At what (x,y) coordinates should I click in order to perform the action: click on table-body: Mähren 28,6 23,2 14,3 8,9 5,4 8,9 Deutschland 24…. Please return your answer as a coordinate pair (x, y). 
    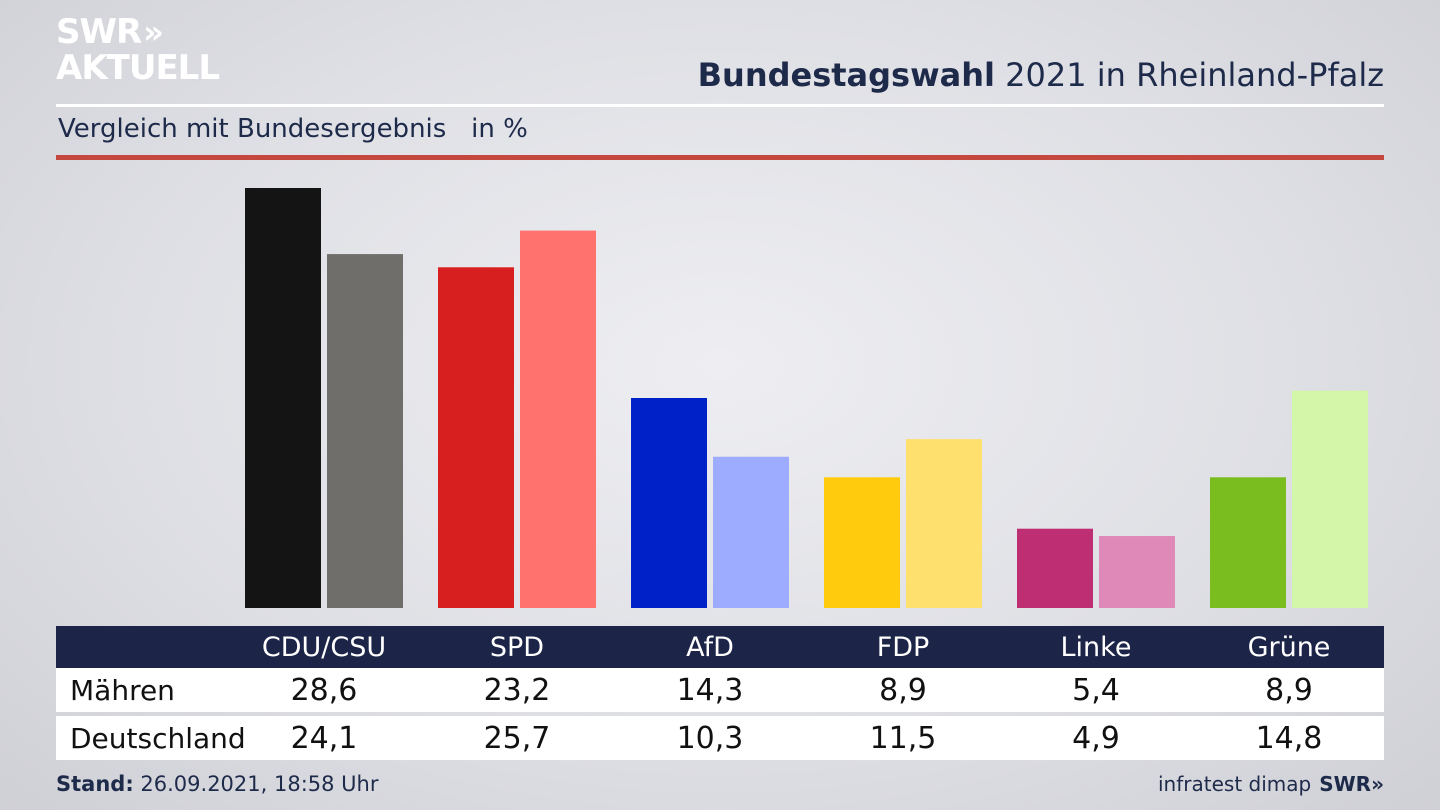
    Looking at the image, I should click on (720, 714).